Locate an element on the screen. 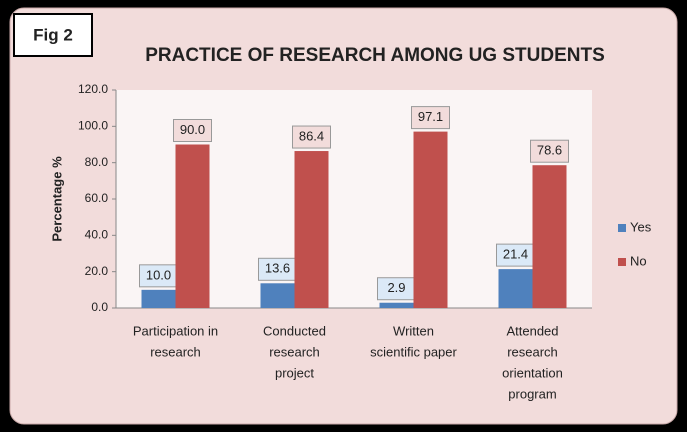 This screenshot has height=432, width=687. figure-label-box is located at coordinates (53, 35).